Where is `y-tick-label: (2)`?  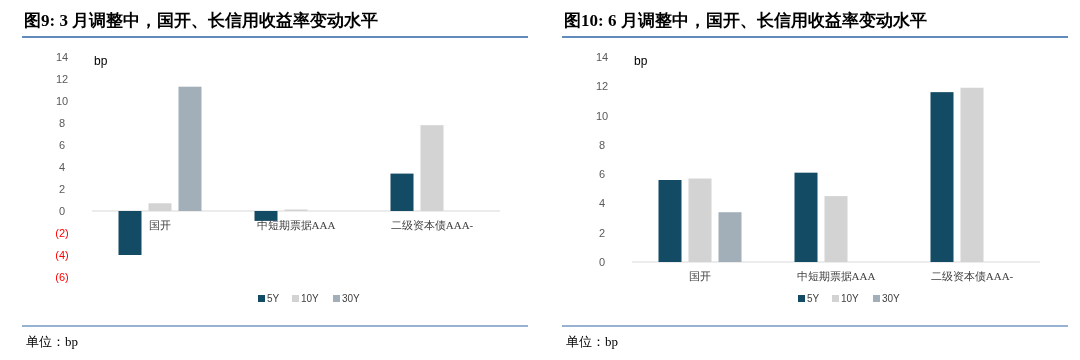
y-tick-label: (2) is located at coordinates (62, 233).